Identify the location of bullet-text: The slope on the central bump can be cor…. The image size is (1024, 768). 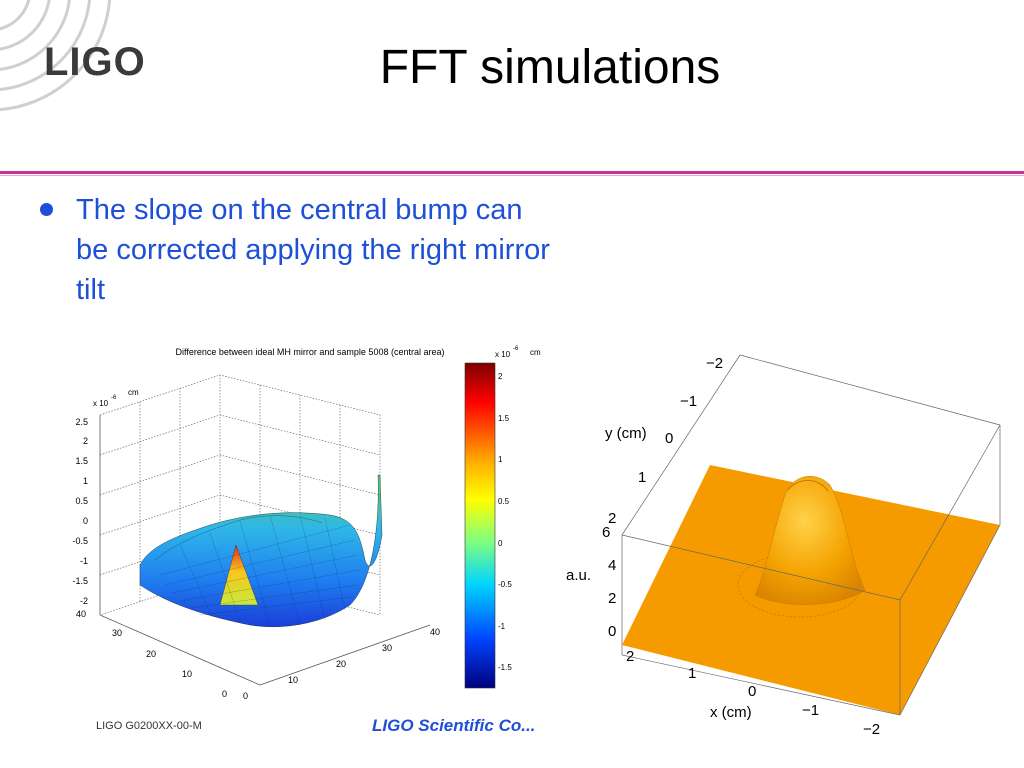
(313, 250).